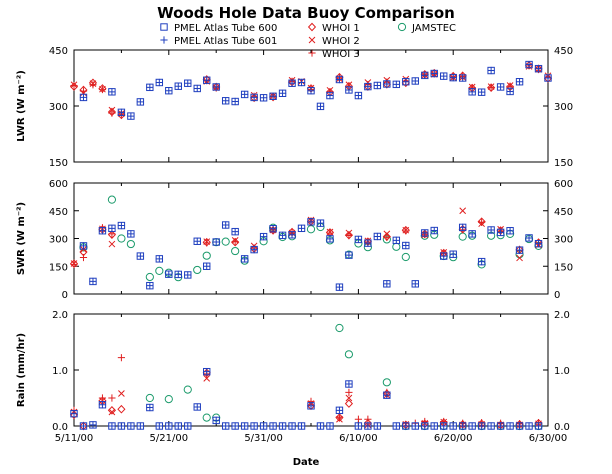 Image resolution: width=612 pixels, height=474 pixels. Describe the element at coordinates (563, 107) in the screenshot. I see `y-tick-label: 300` at that location.